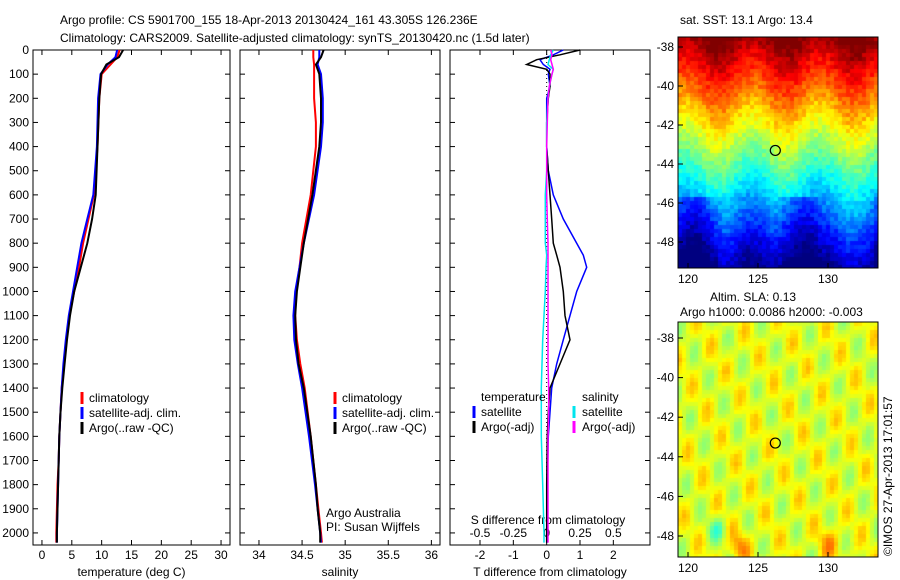 Image resolution: width=900 pixels, height=580 pixels. What do you see at coordinates (15, 291) in the screenshot?
I see `y-tick-label: 1000` at bounding box center [15, 291].